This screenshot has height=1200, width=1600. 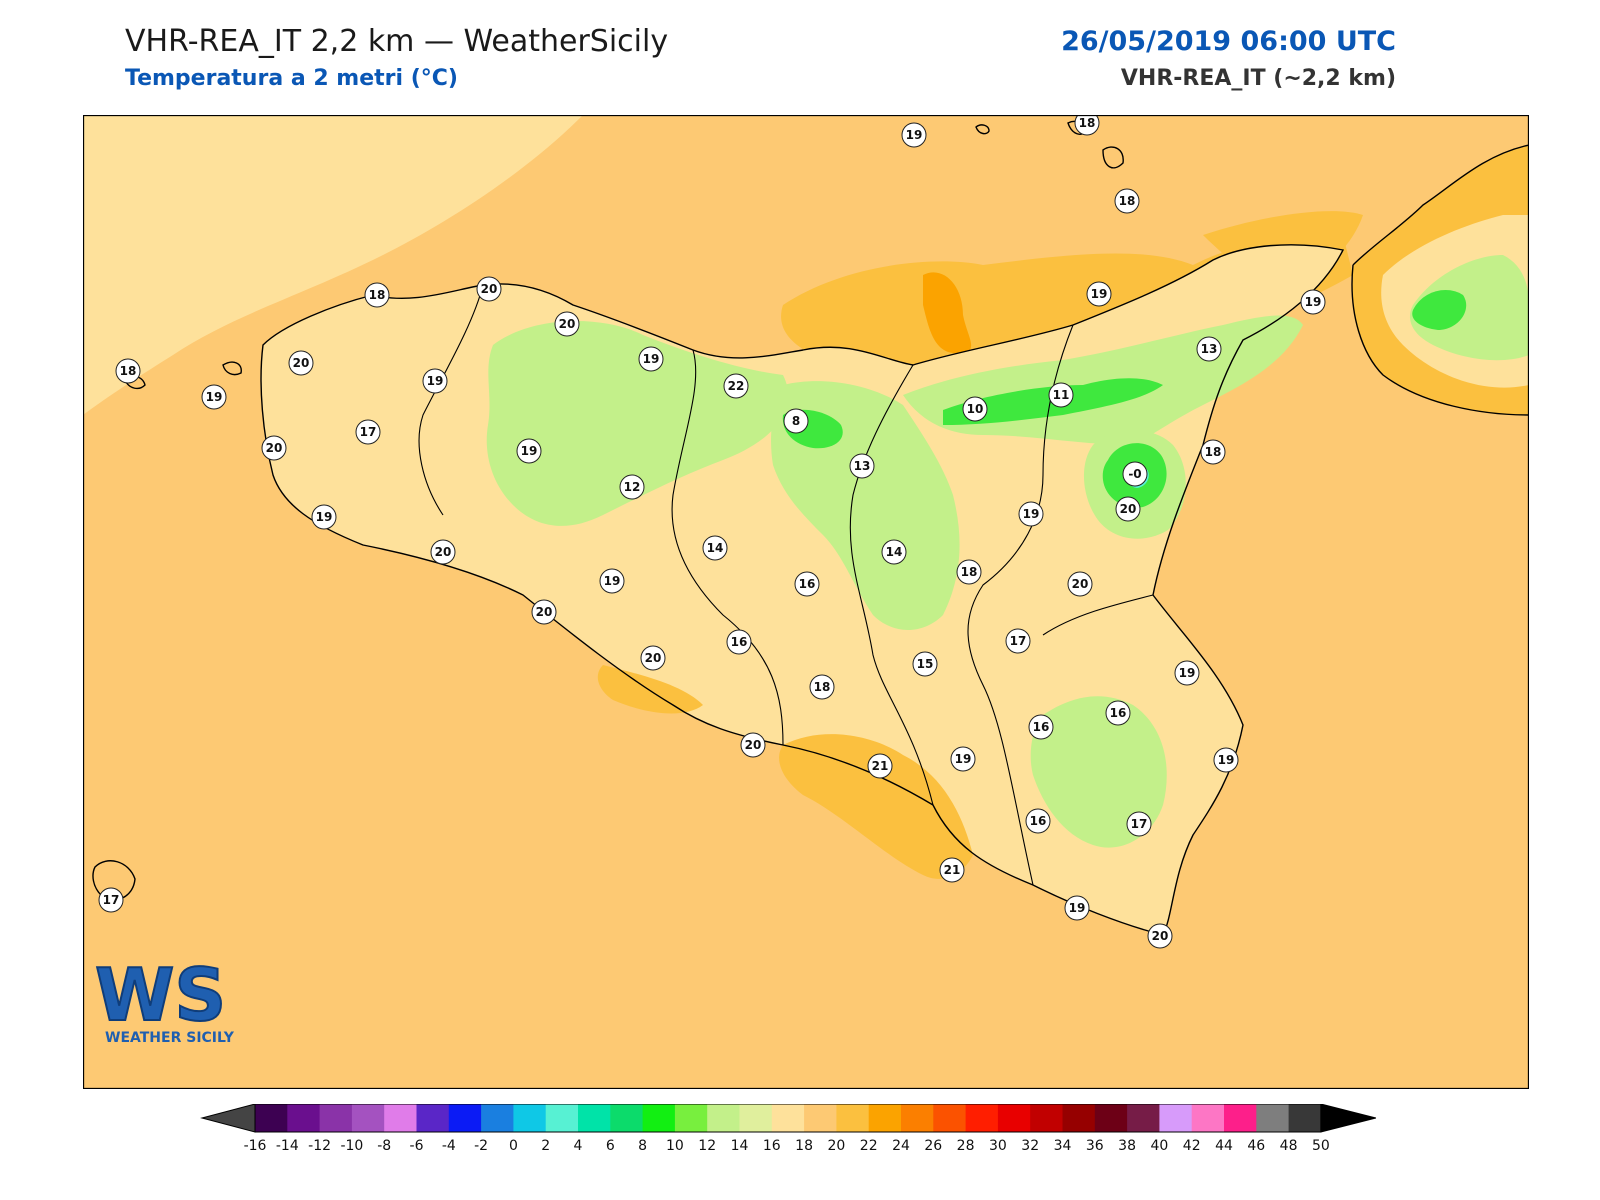 I want to click on colorbar-tick-label: 26, so click(x=933, y=1146).